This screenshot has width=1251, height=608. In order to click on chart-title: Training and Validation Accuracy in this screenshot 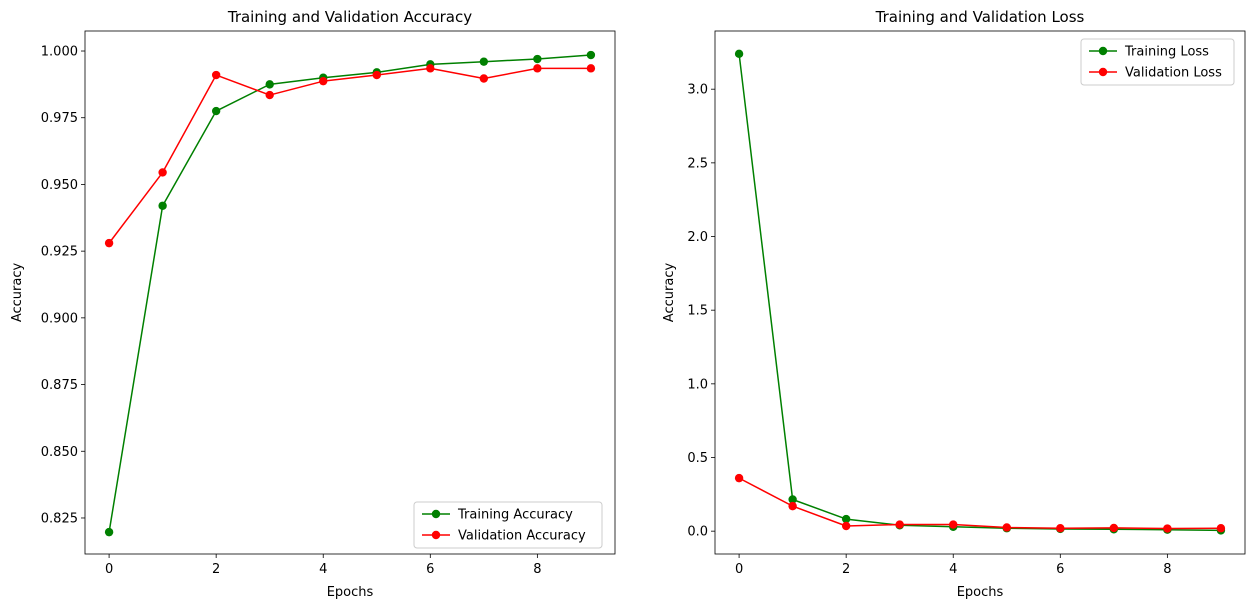, I will do `click(349, 17)`.